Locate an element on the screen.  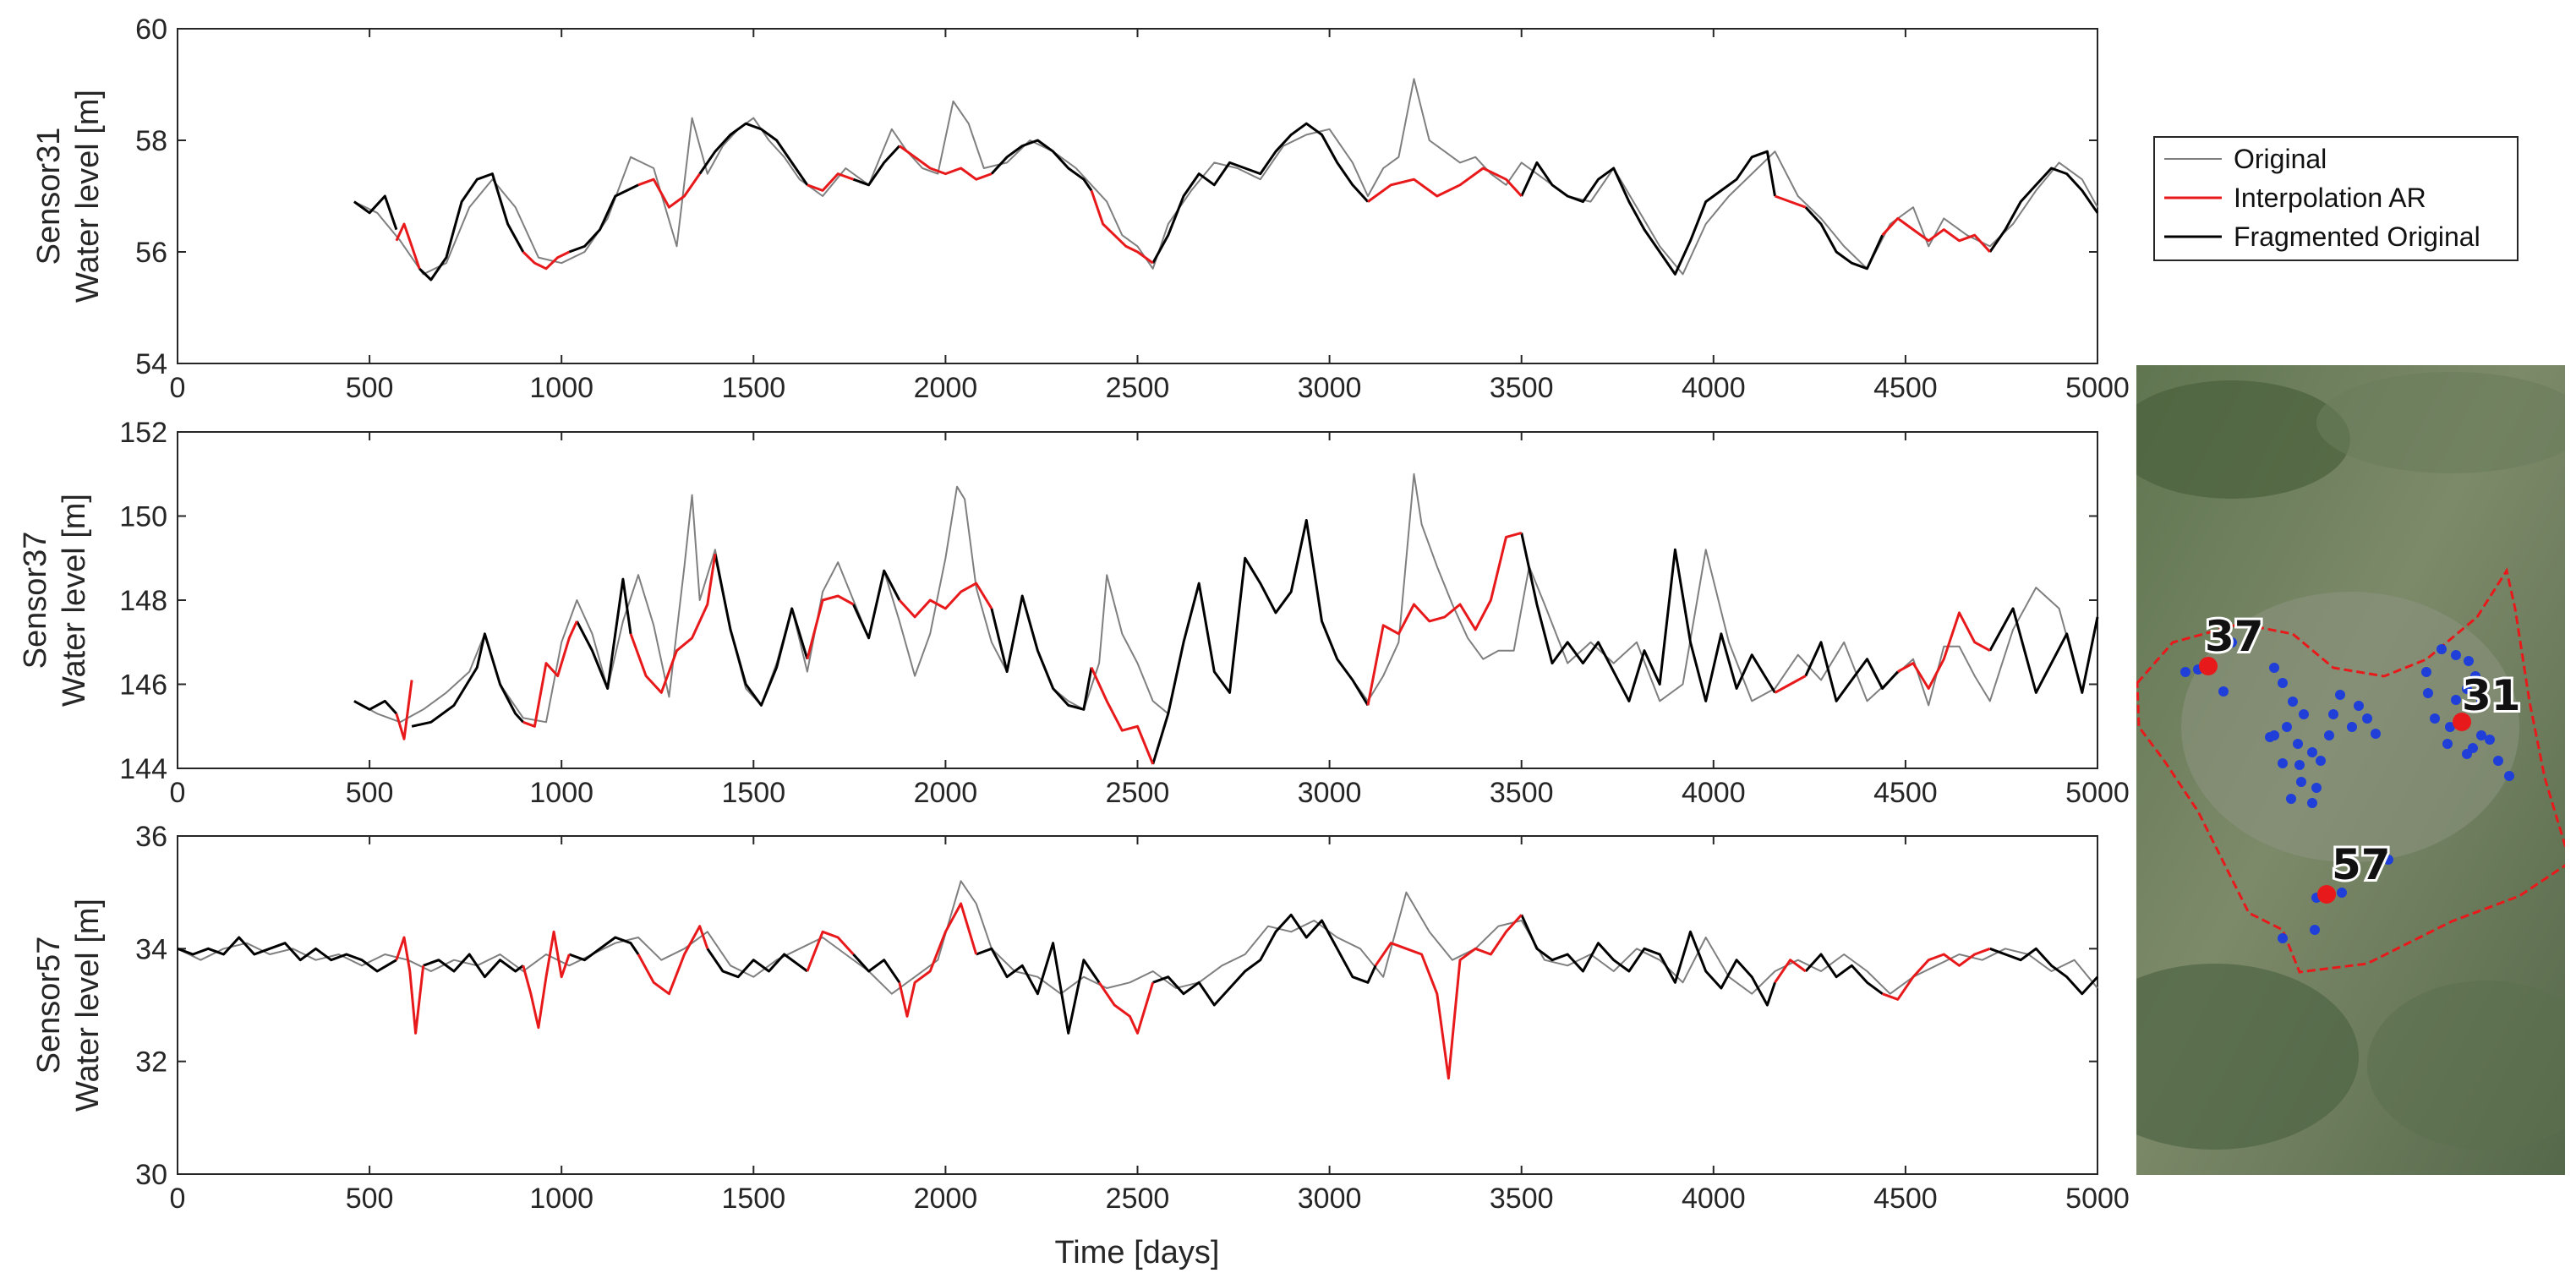
y-tick-label: 32 is located at coordinates (151, 1062).